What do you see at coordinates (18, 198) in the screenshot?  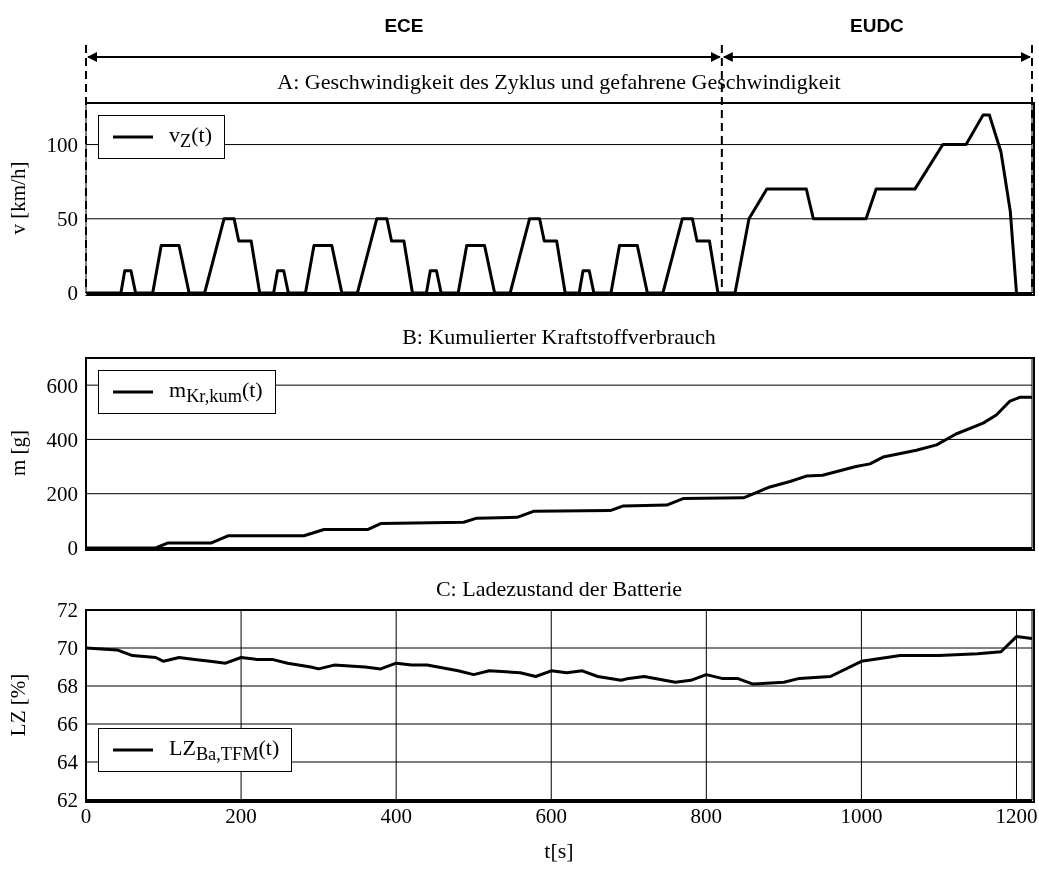 I see `y-axis-title: v [km/h]` at bounding box center [18, 198].